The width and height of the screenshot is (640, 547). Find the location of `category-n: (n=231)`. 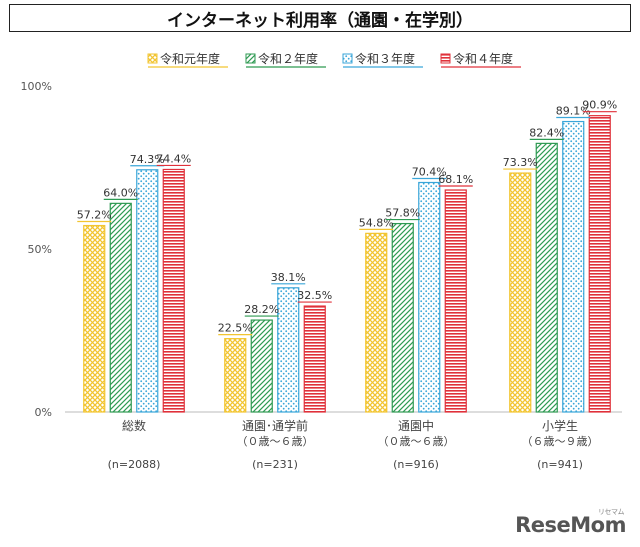

category-n: (n=231) is located at coordinates (275, 464).